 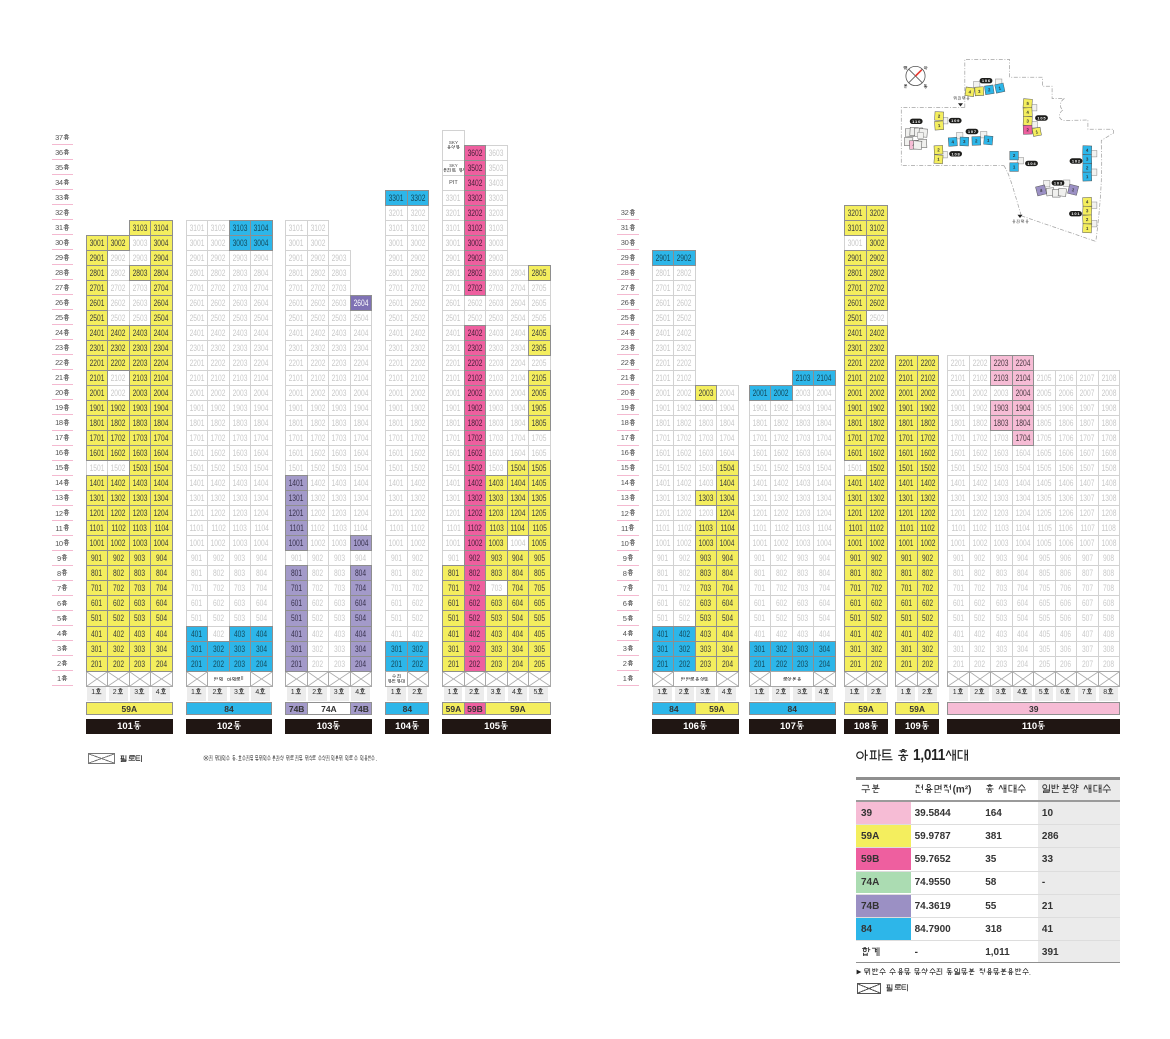 I want to click on svg-text: 108, so click(x=956, y=153).